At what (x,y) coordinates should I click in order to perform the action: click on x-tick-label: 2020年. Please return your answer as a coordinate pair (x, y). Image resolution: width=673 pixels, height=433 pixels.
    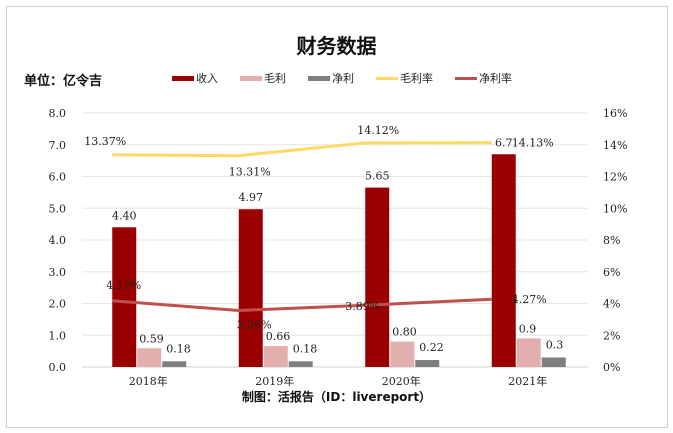
    Looking at the image, I should click on (401, 381).